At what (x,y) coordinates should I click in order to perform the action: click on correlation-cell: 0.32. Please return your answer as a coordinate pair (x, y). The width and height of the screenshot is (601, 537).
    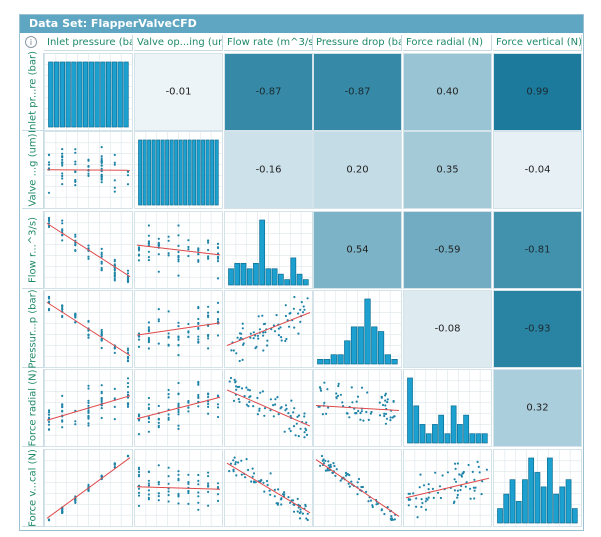
    Looking at the image, I should click on (537, 408).